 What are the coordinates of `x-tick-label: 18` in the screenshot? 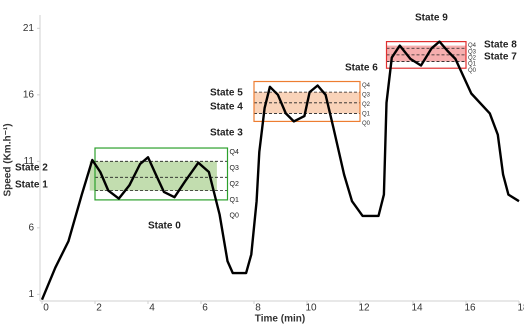 It's located at (520, 308).